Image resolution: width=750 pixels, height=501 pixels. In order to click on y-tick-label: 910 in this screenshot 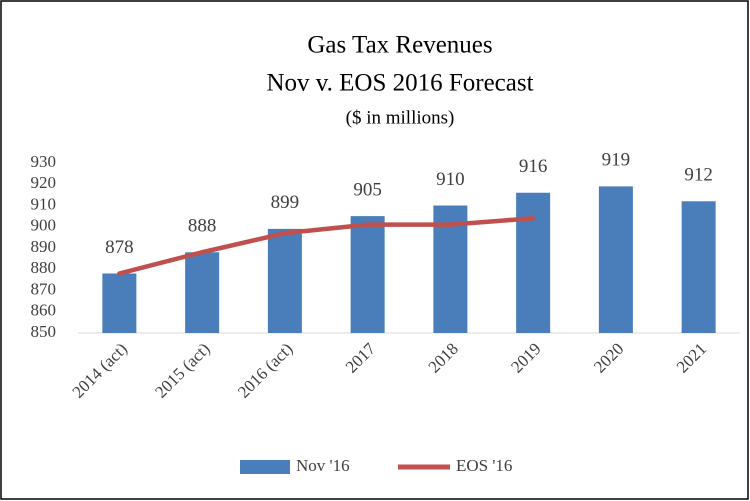, I will do `click(44, 203)`.